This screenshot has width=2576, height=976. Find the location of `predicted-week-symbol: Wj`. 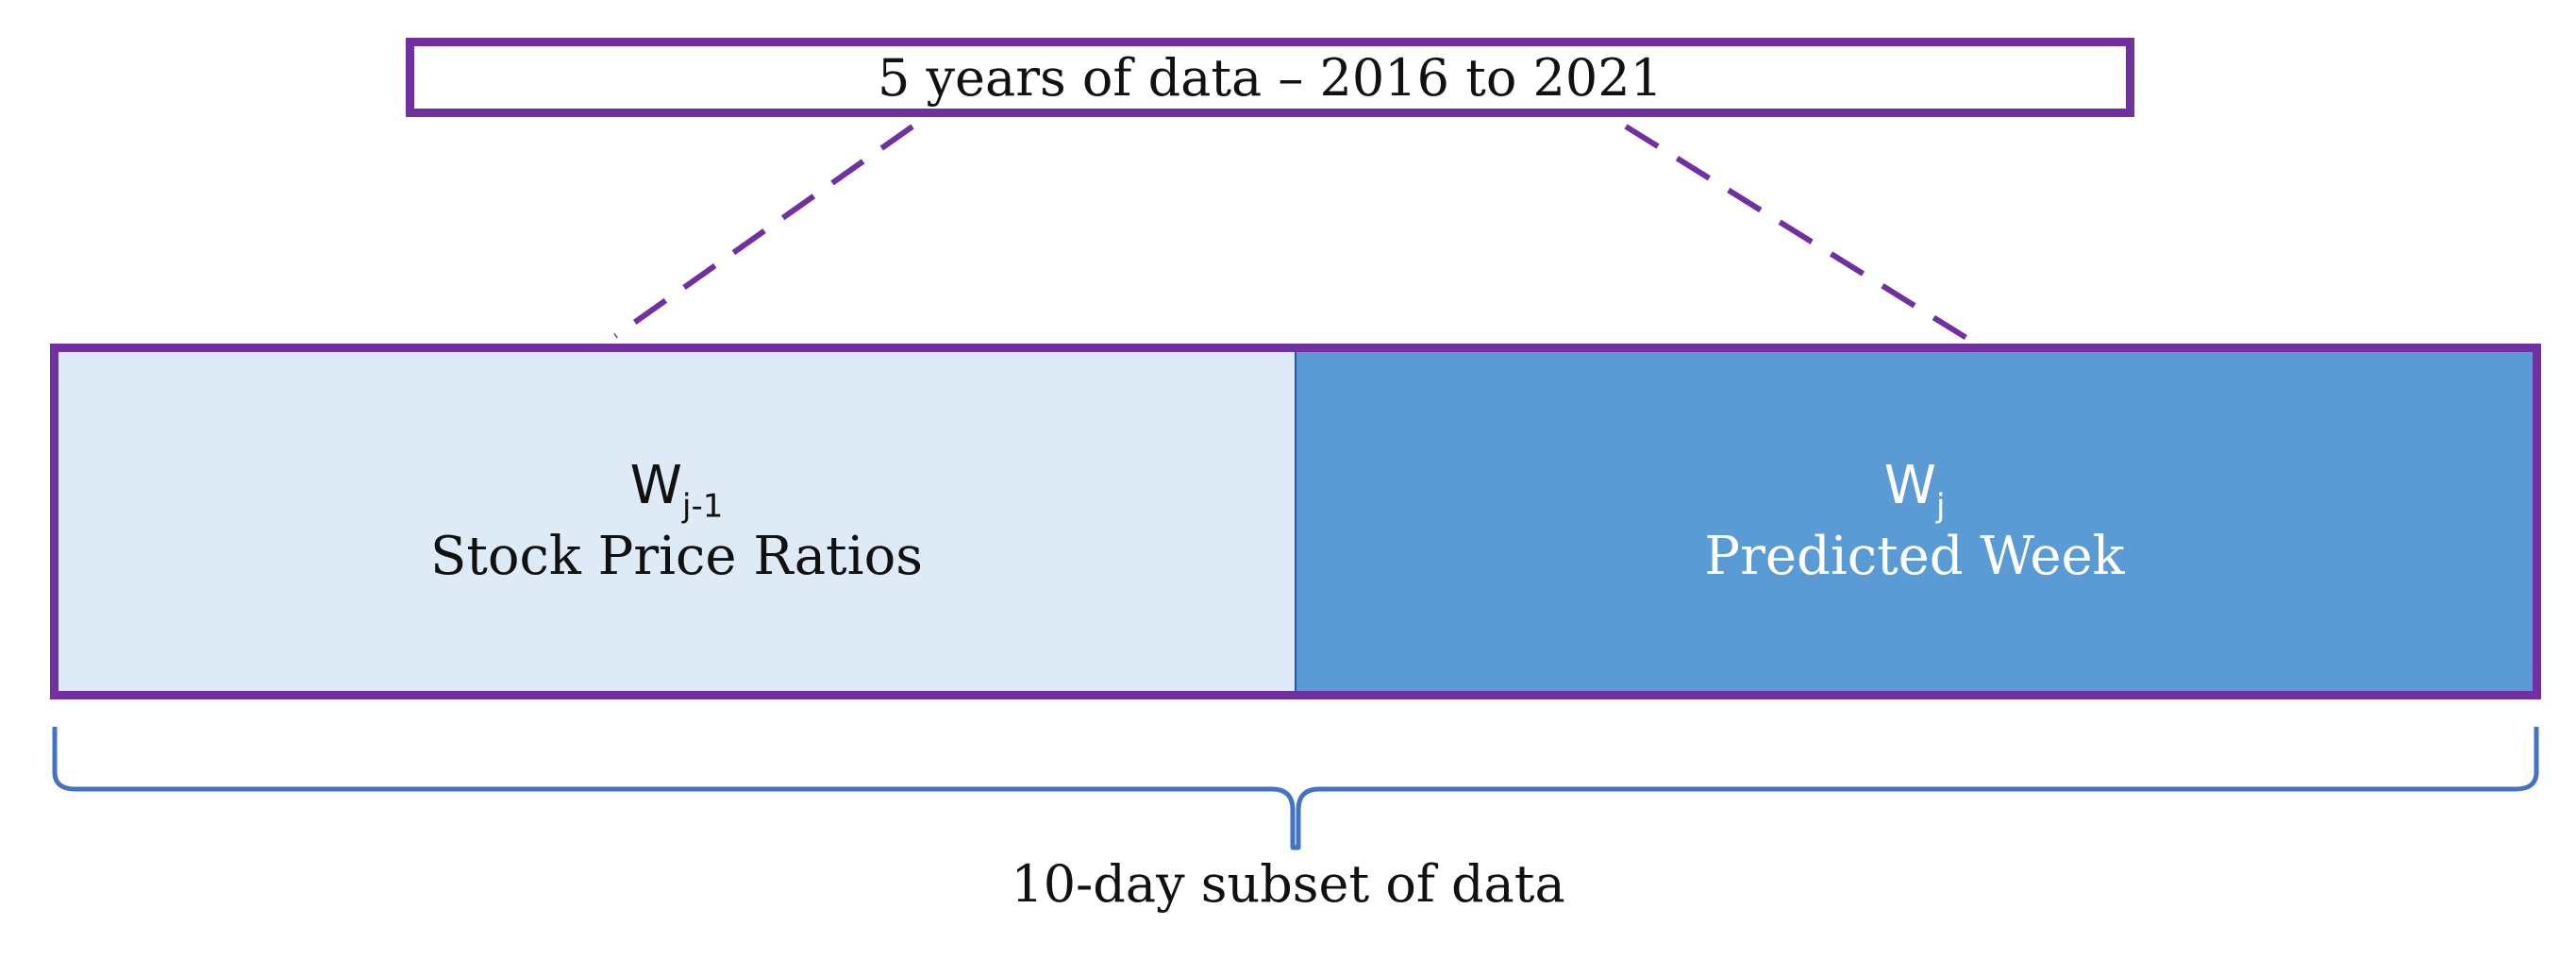

predicted-week-symbol: Wj is located at coordinates (1915, 490).